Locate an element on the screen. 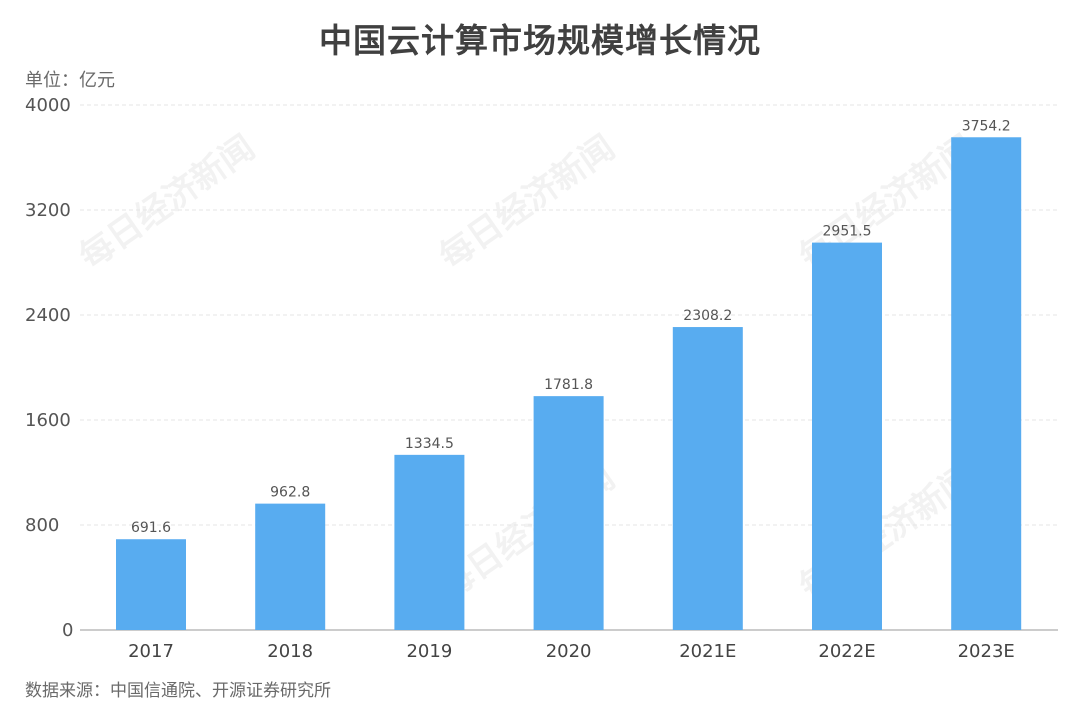 This screenshot has width=1080, height=720. bar-2018 is located at coordinates (290, 566).